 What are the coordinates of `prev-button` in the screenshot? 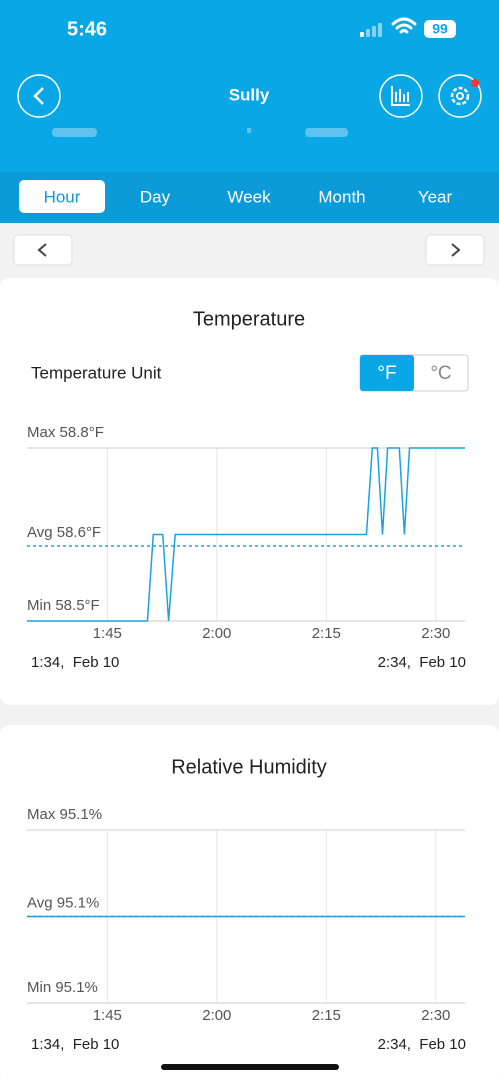 It's located at (43, 250).